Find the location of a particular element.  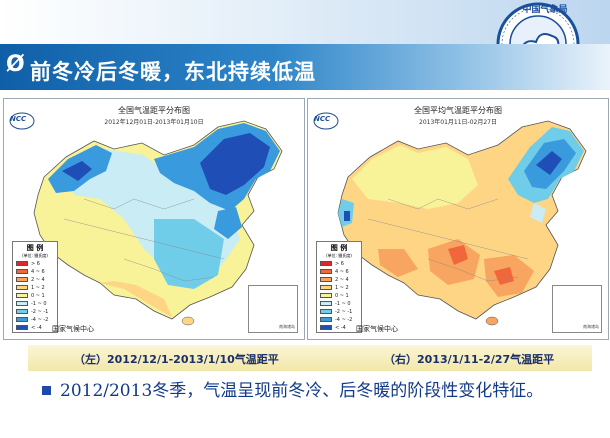

map-subtitle: 2012年12月01日-2013年01月10日 is located at coordinates (154, 122).